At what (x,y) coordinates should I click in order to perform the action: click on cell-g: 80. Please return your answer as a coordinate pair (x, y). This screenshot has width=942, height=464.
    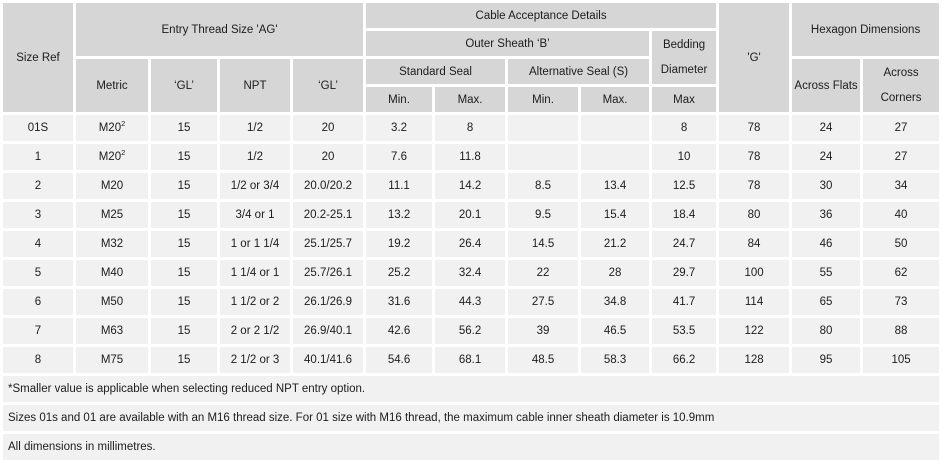
    Looking at the image, I should click on (754, 215).